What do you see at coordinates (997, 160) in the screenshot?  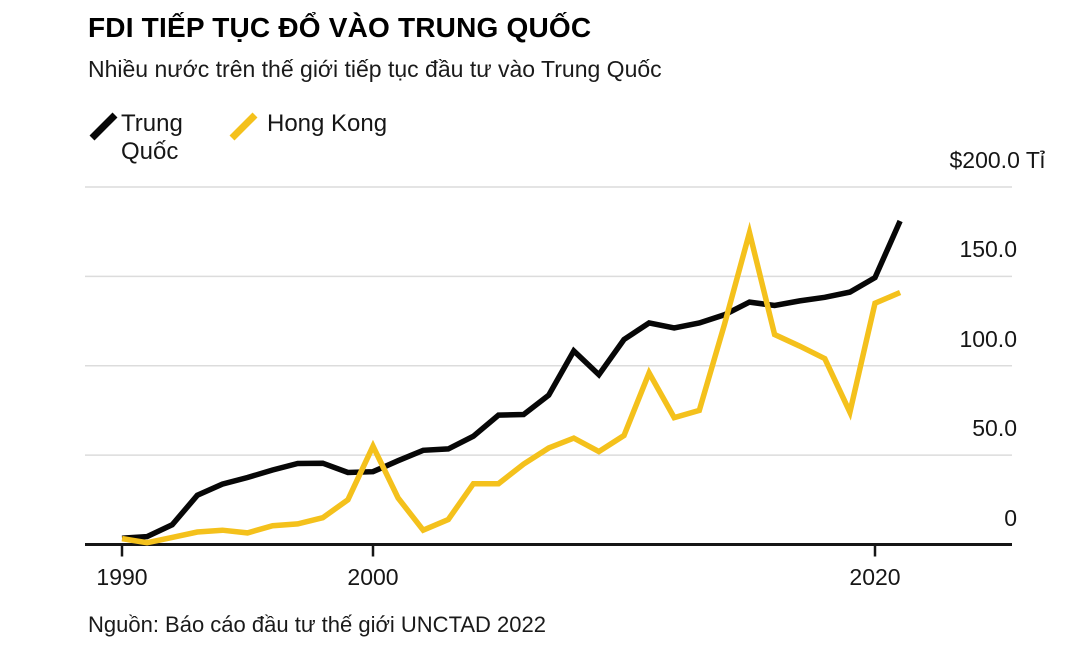 I see `y-axis-label: $200.0 Tỉ` at bounding box center [997, 160].